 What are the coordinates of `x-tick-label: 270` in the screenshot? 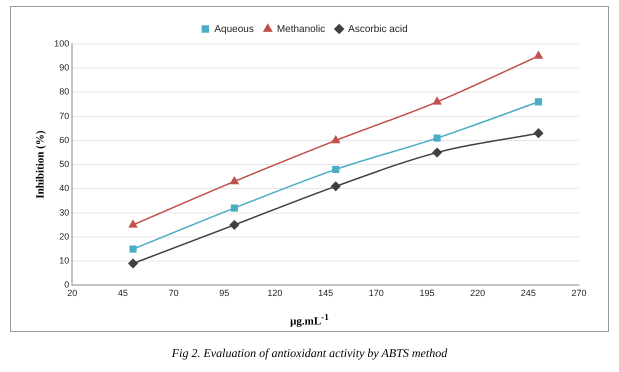 It's located at (579, 293).